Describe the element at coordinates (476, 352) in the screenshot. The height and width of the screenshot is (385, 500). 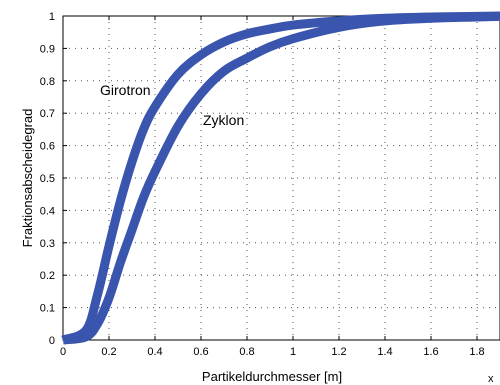
I see `x-tick-label: 1.8` at that location.